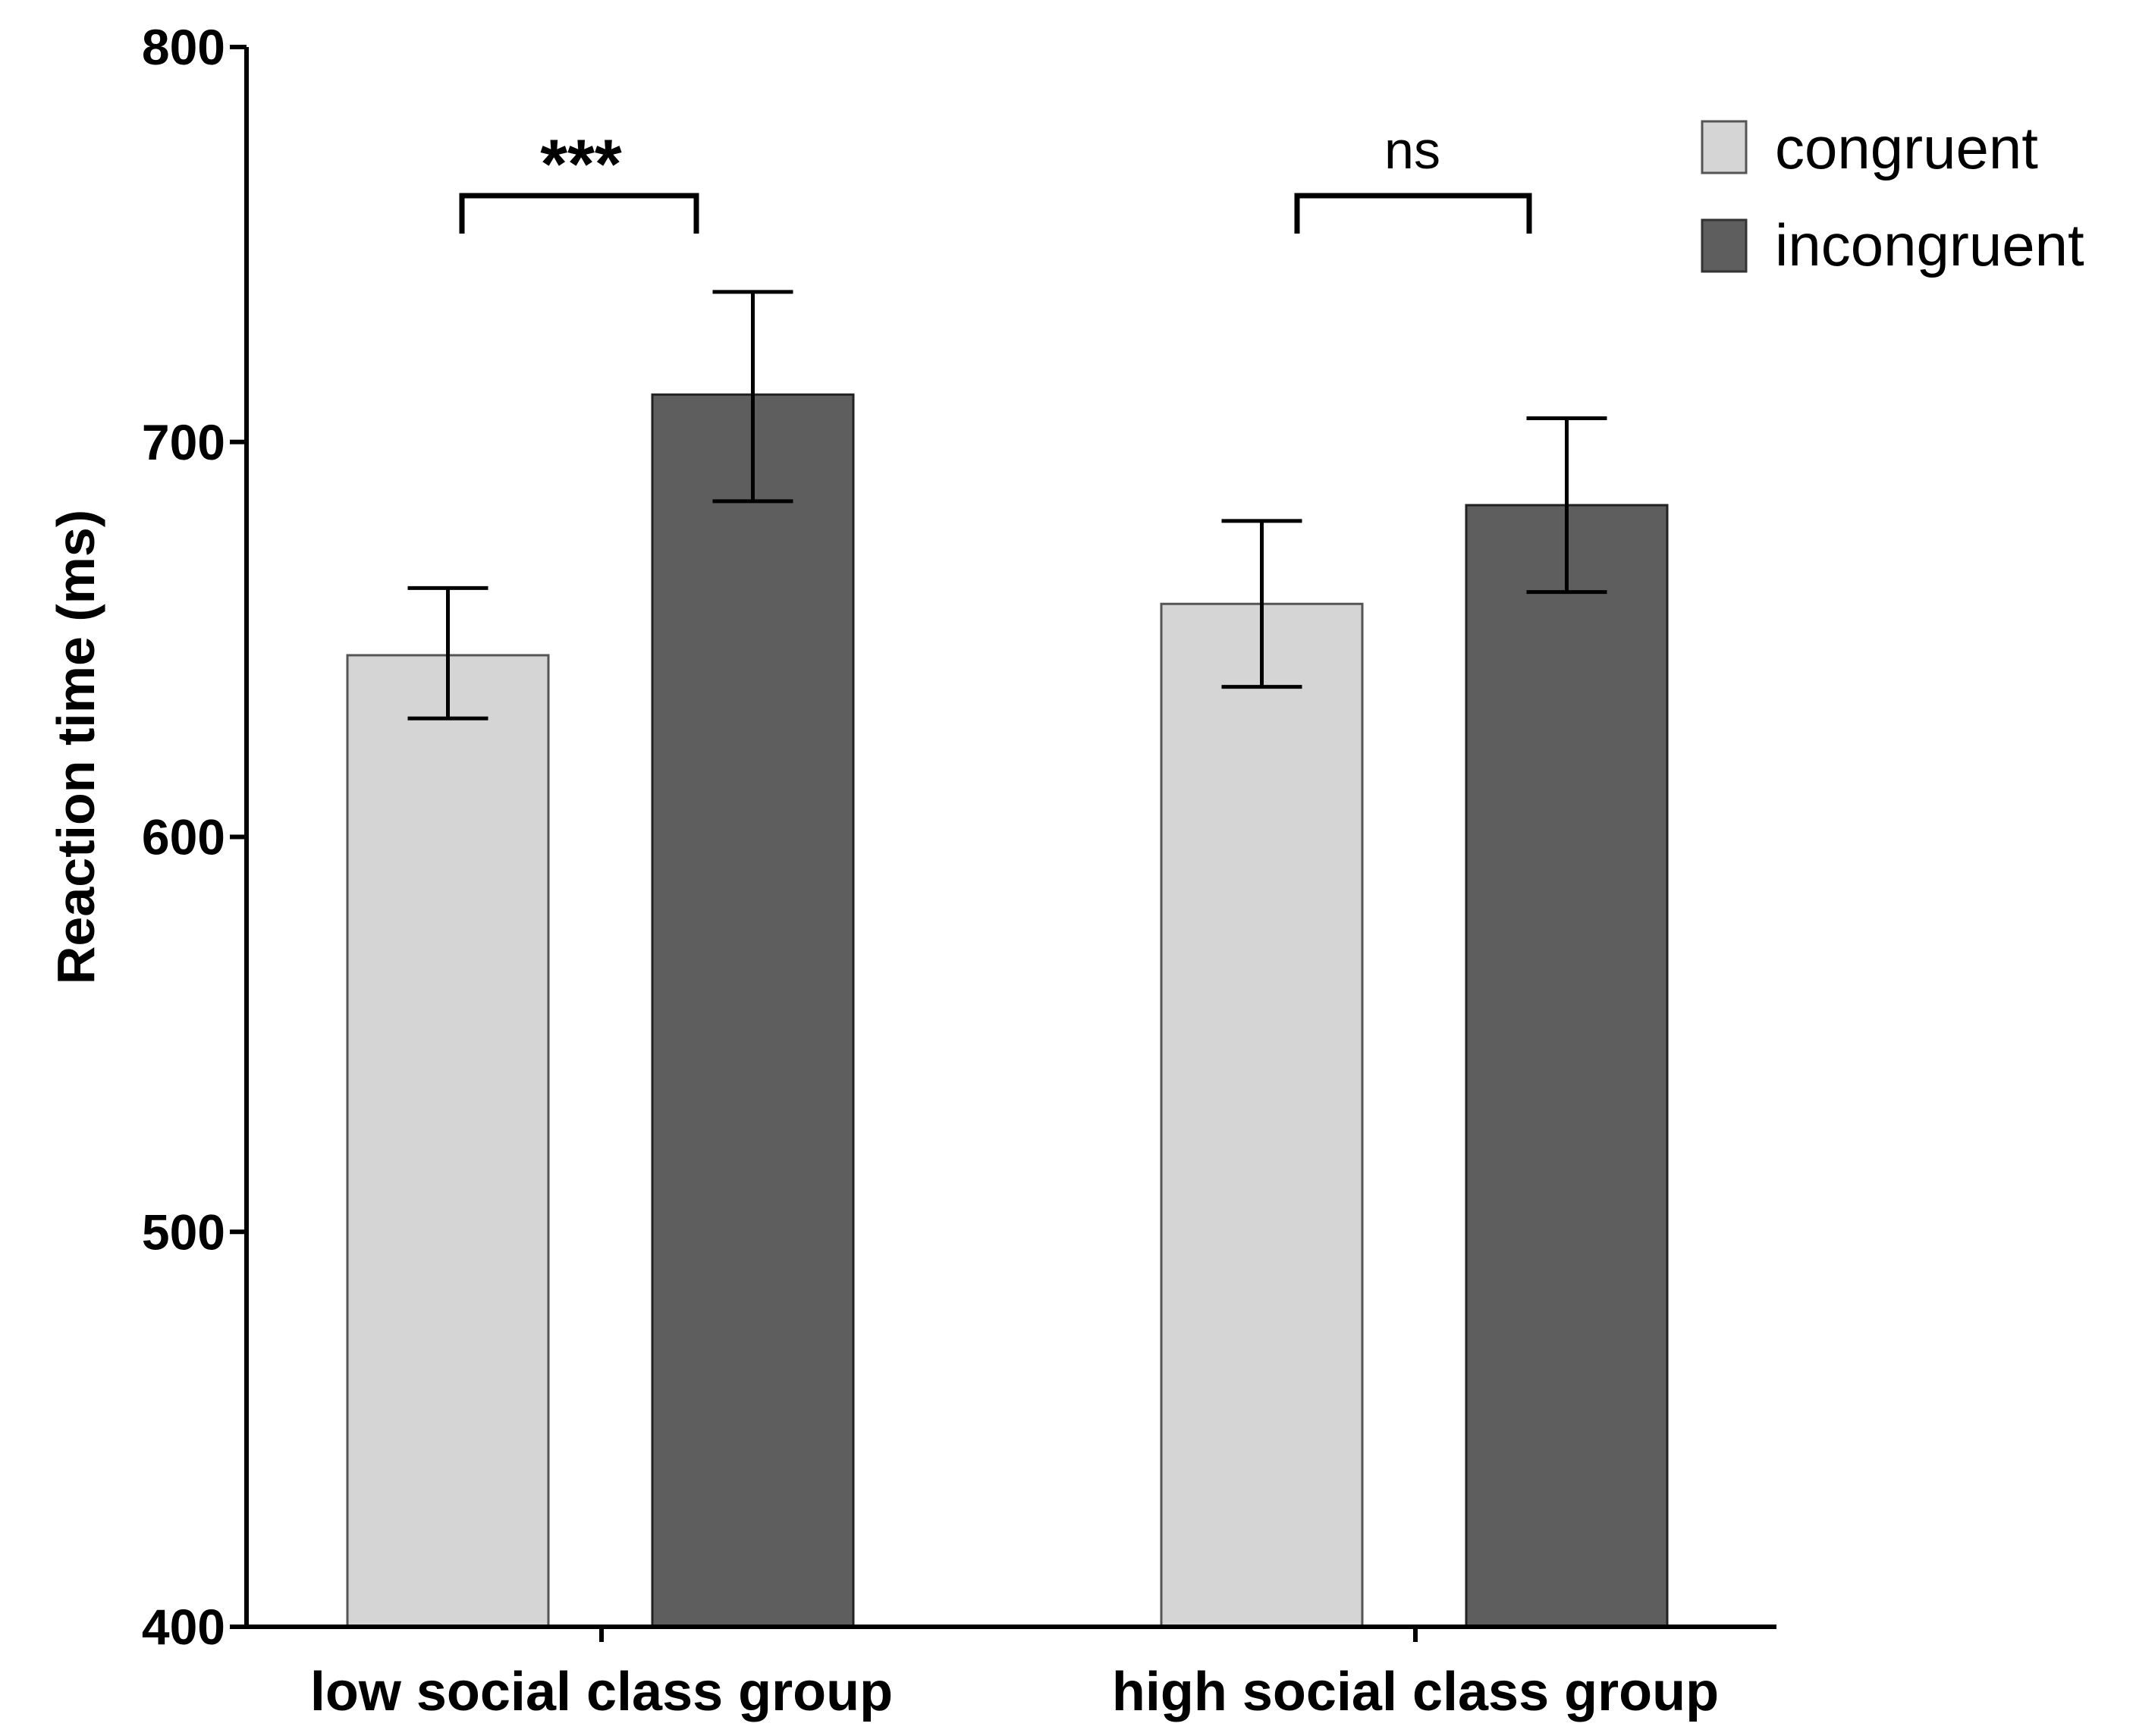 The height and width of the screenshot is (1736, 2136). I want to click on bracket-line-high, so click(1413, 213).